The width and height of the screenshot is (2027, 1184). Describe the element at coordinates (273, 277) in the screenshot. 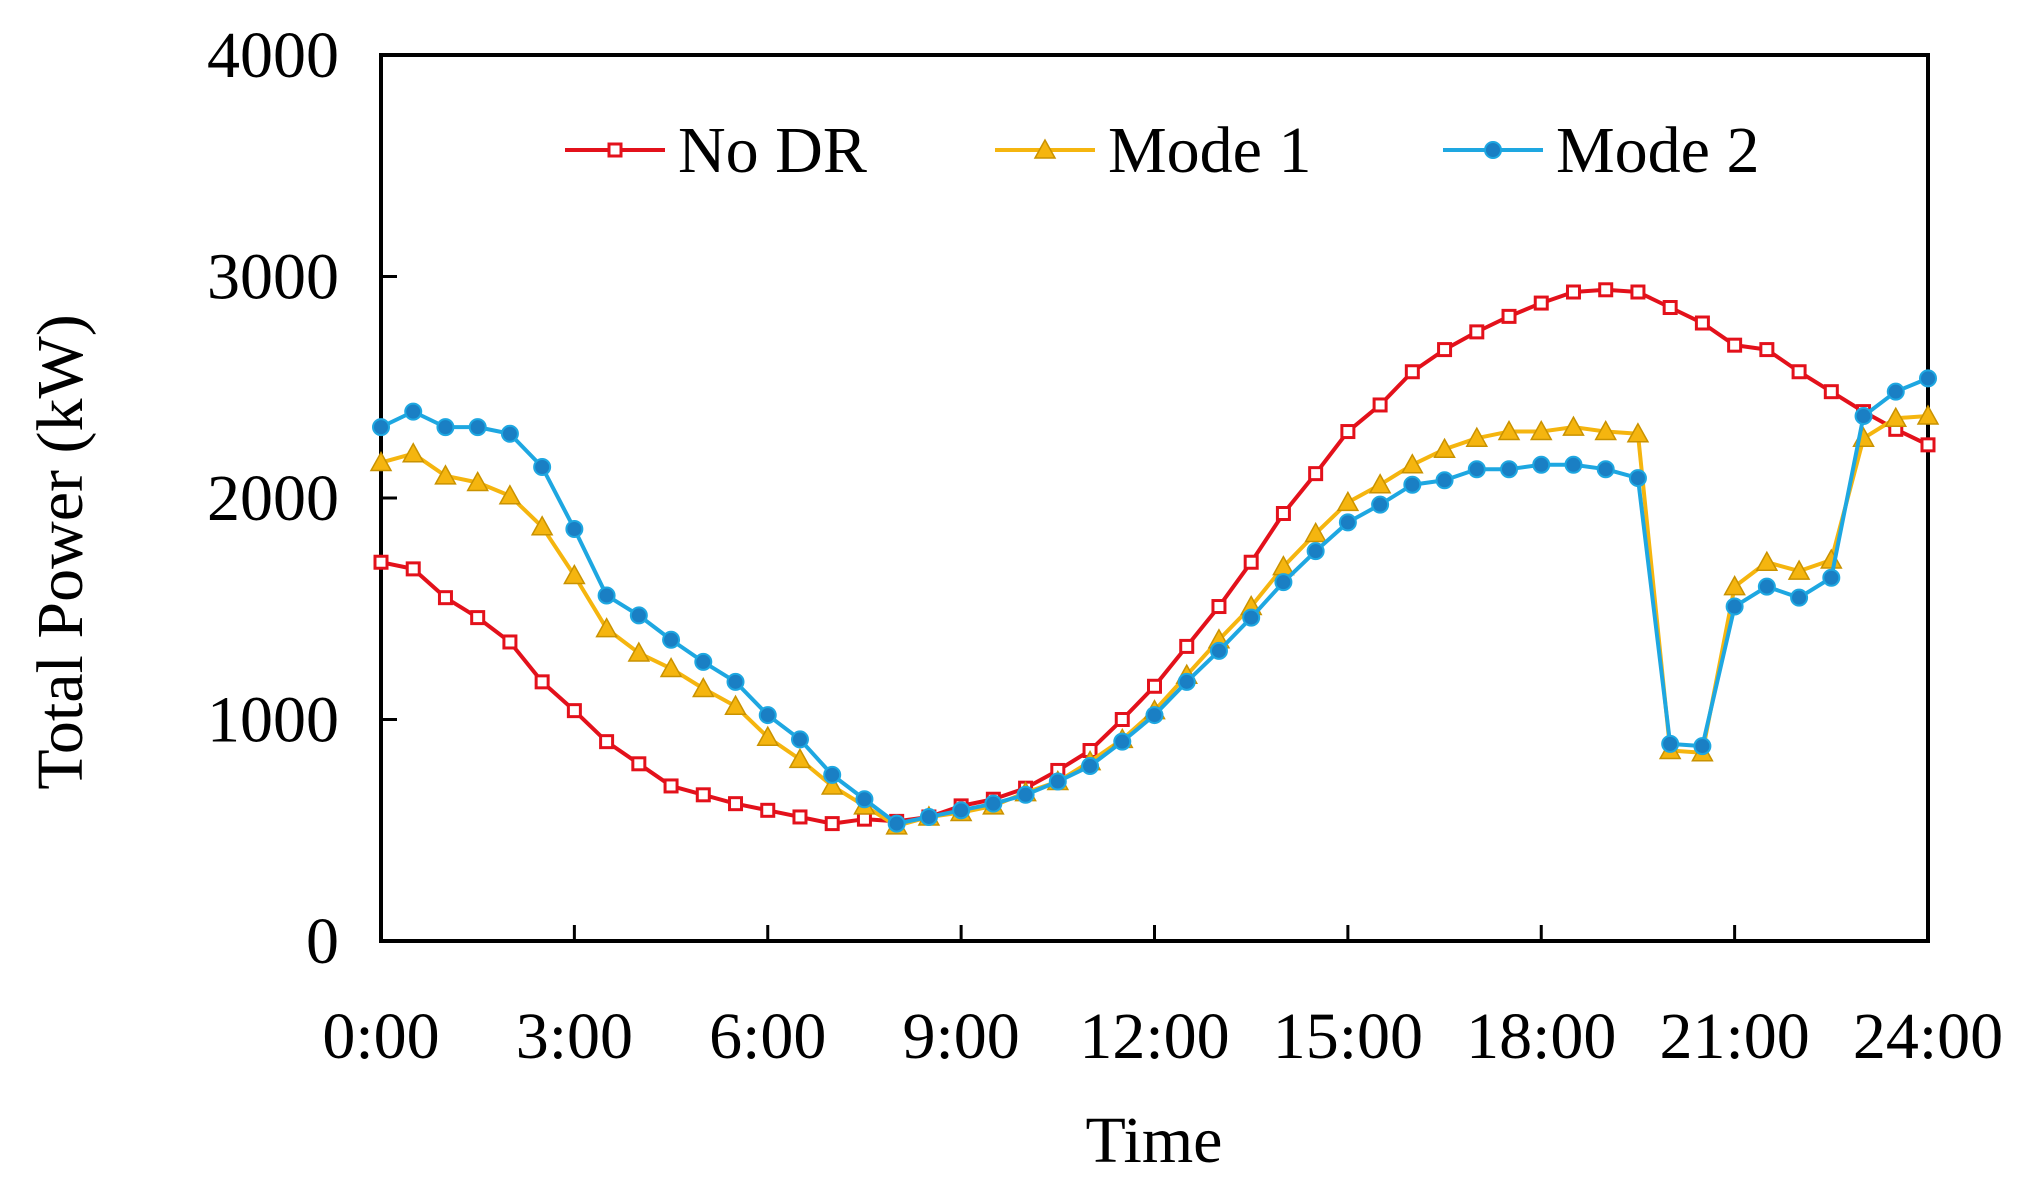

I see `y-tick-label: 3000` at that location.